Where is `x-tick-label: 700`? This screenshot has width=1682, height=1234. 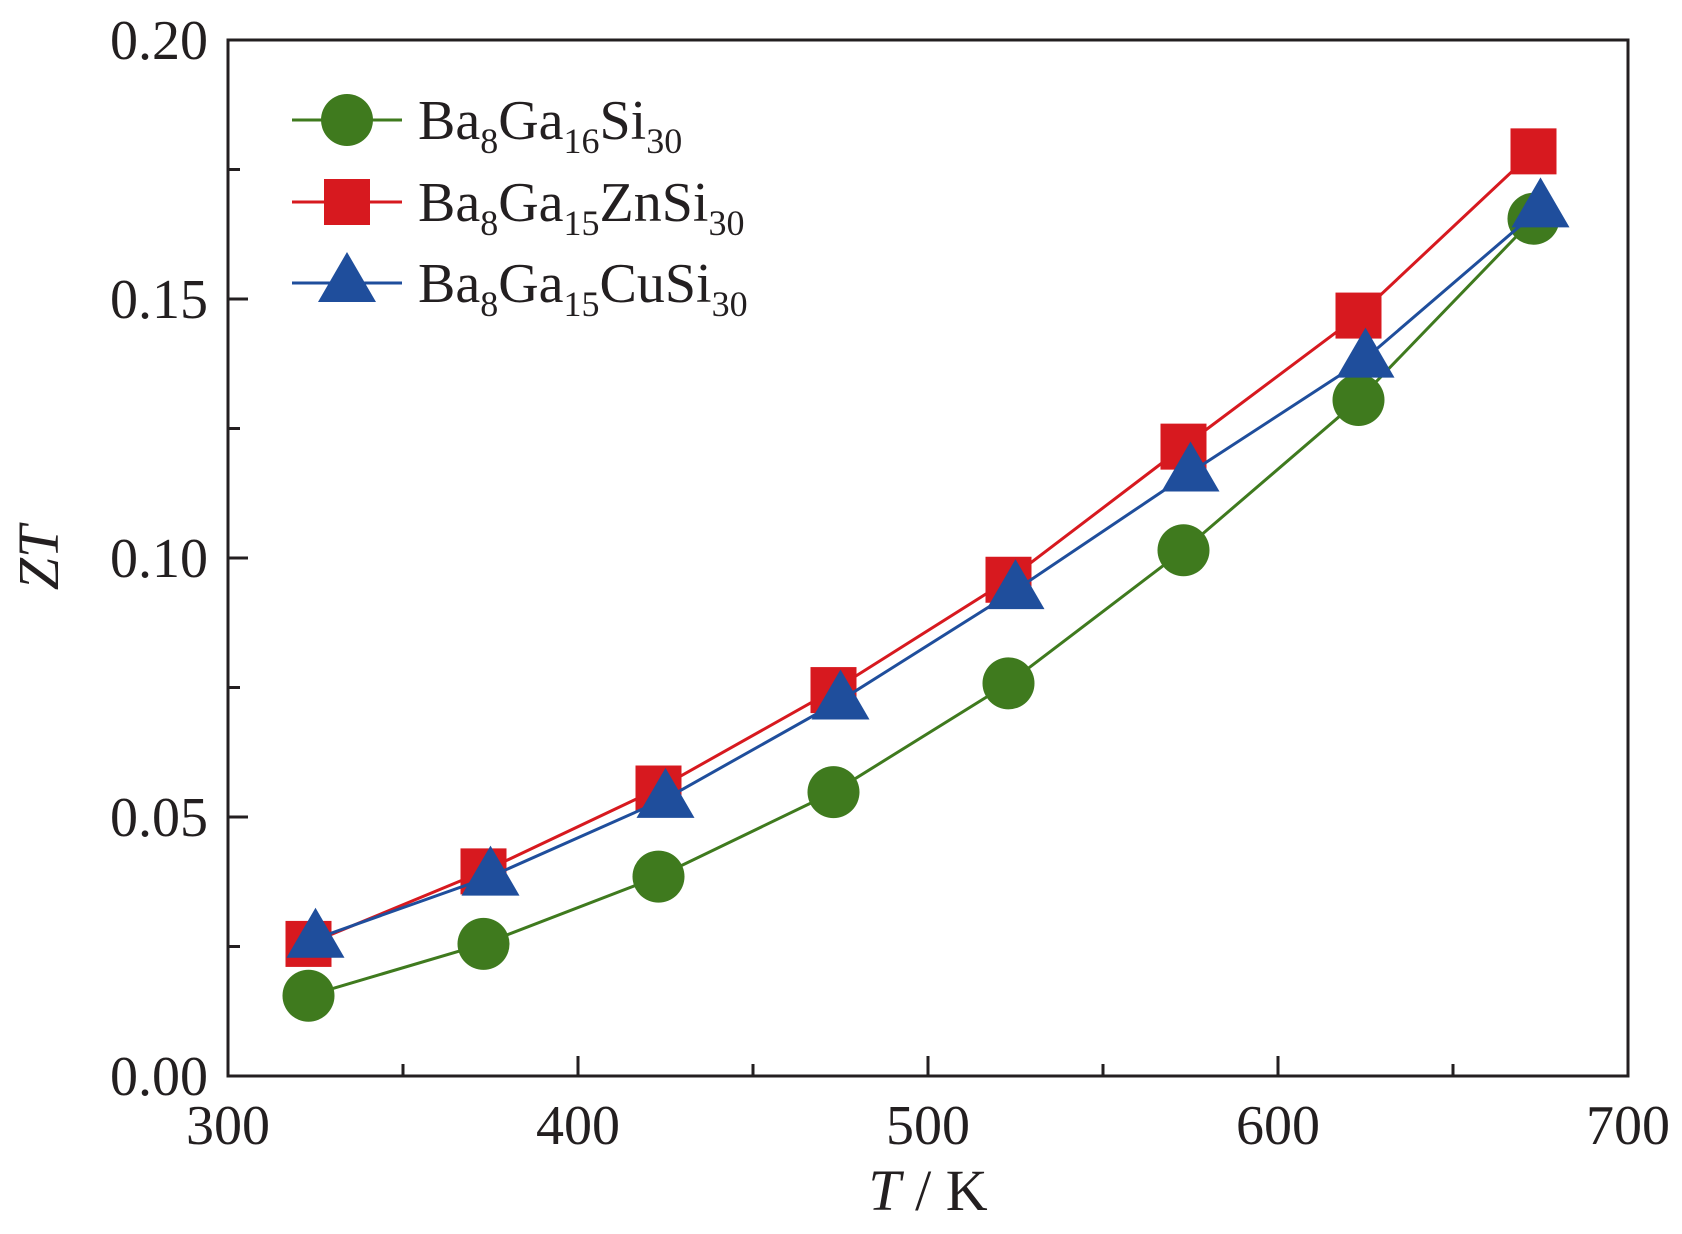
x-tick-label: 700 is located at coordinates (1628, 1126).